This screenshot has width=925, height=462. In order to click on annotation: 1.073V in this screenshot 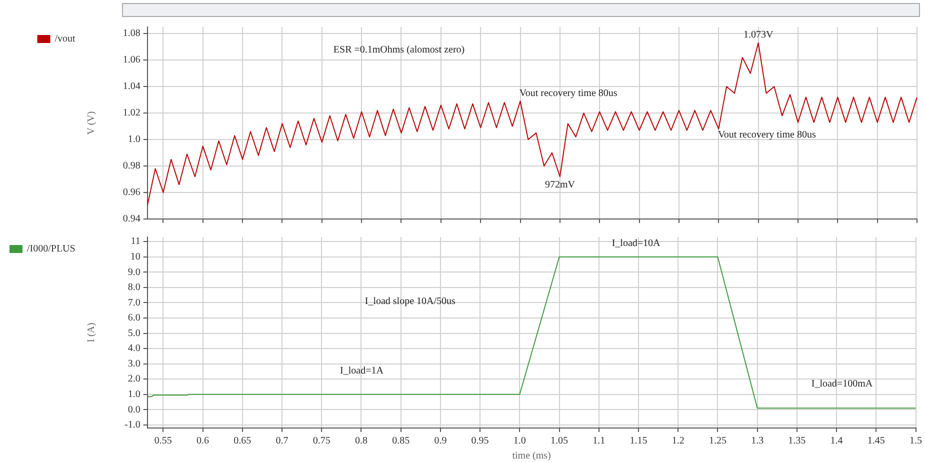, I will do `click(758, 35)`.